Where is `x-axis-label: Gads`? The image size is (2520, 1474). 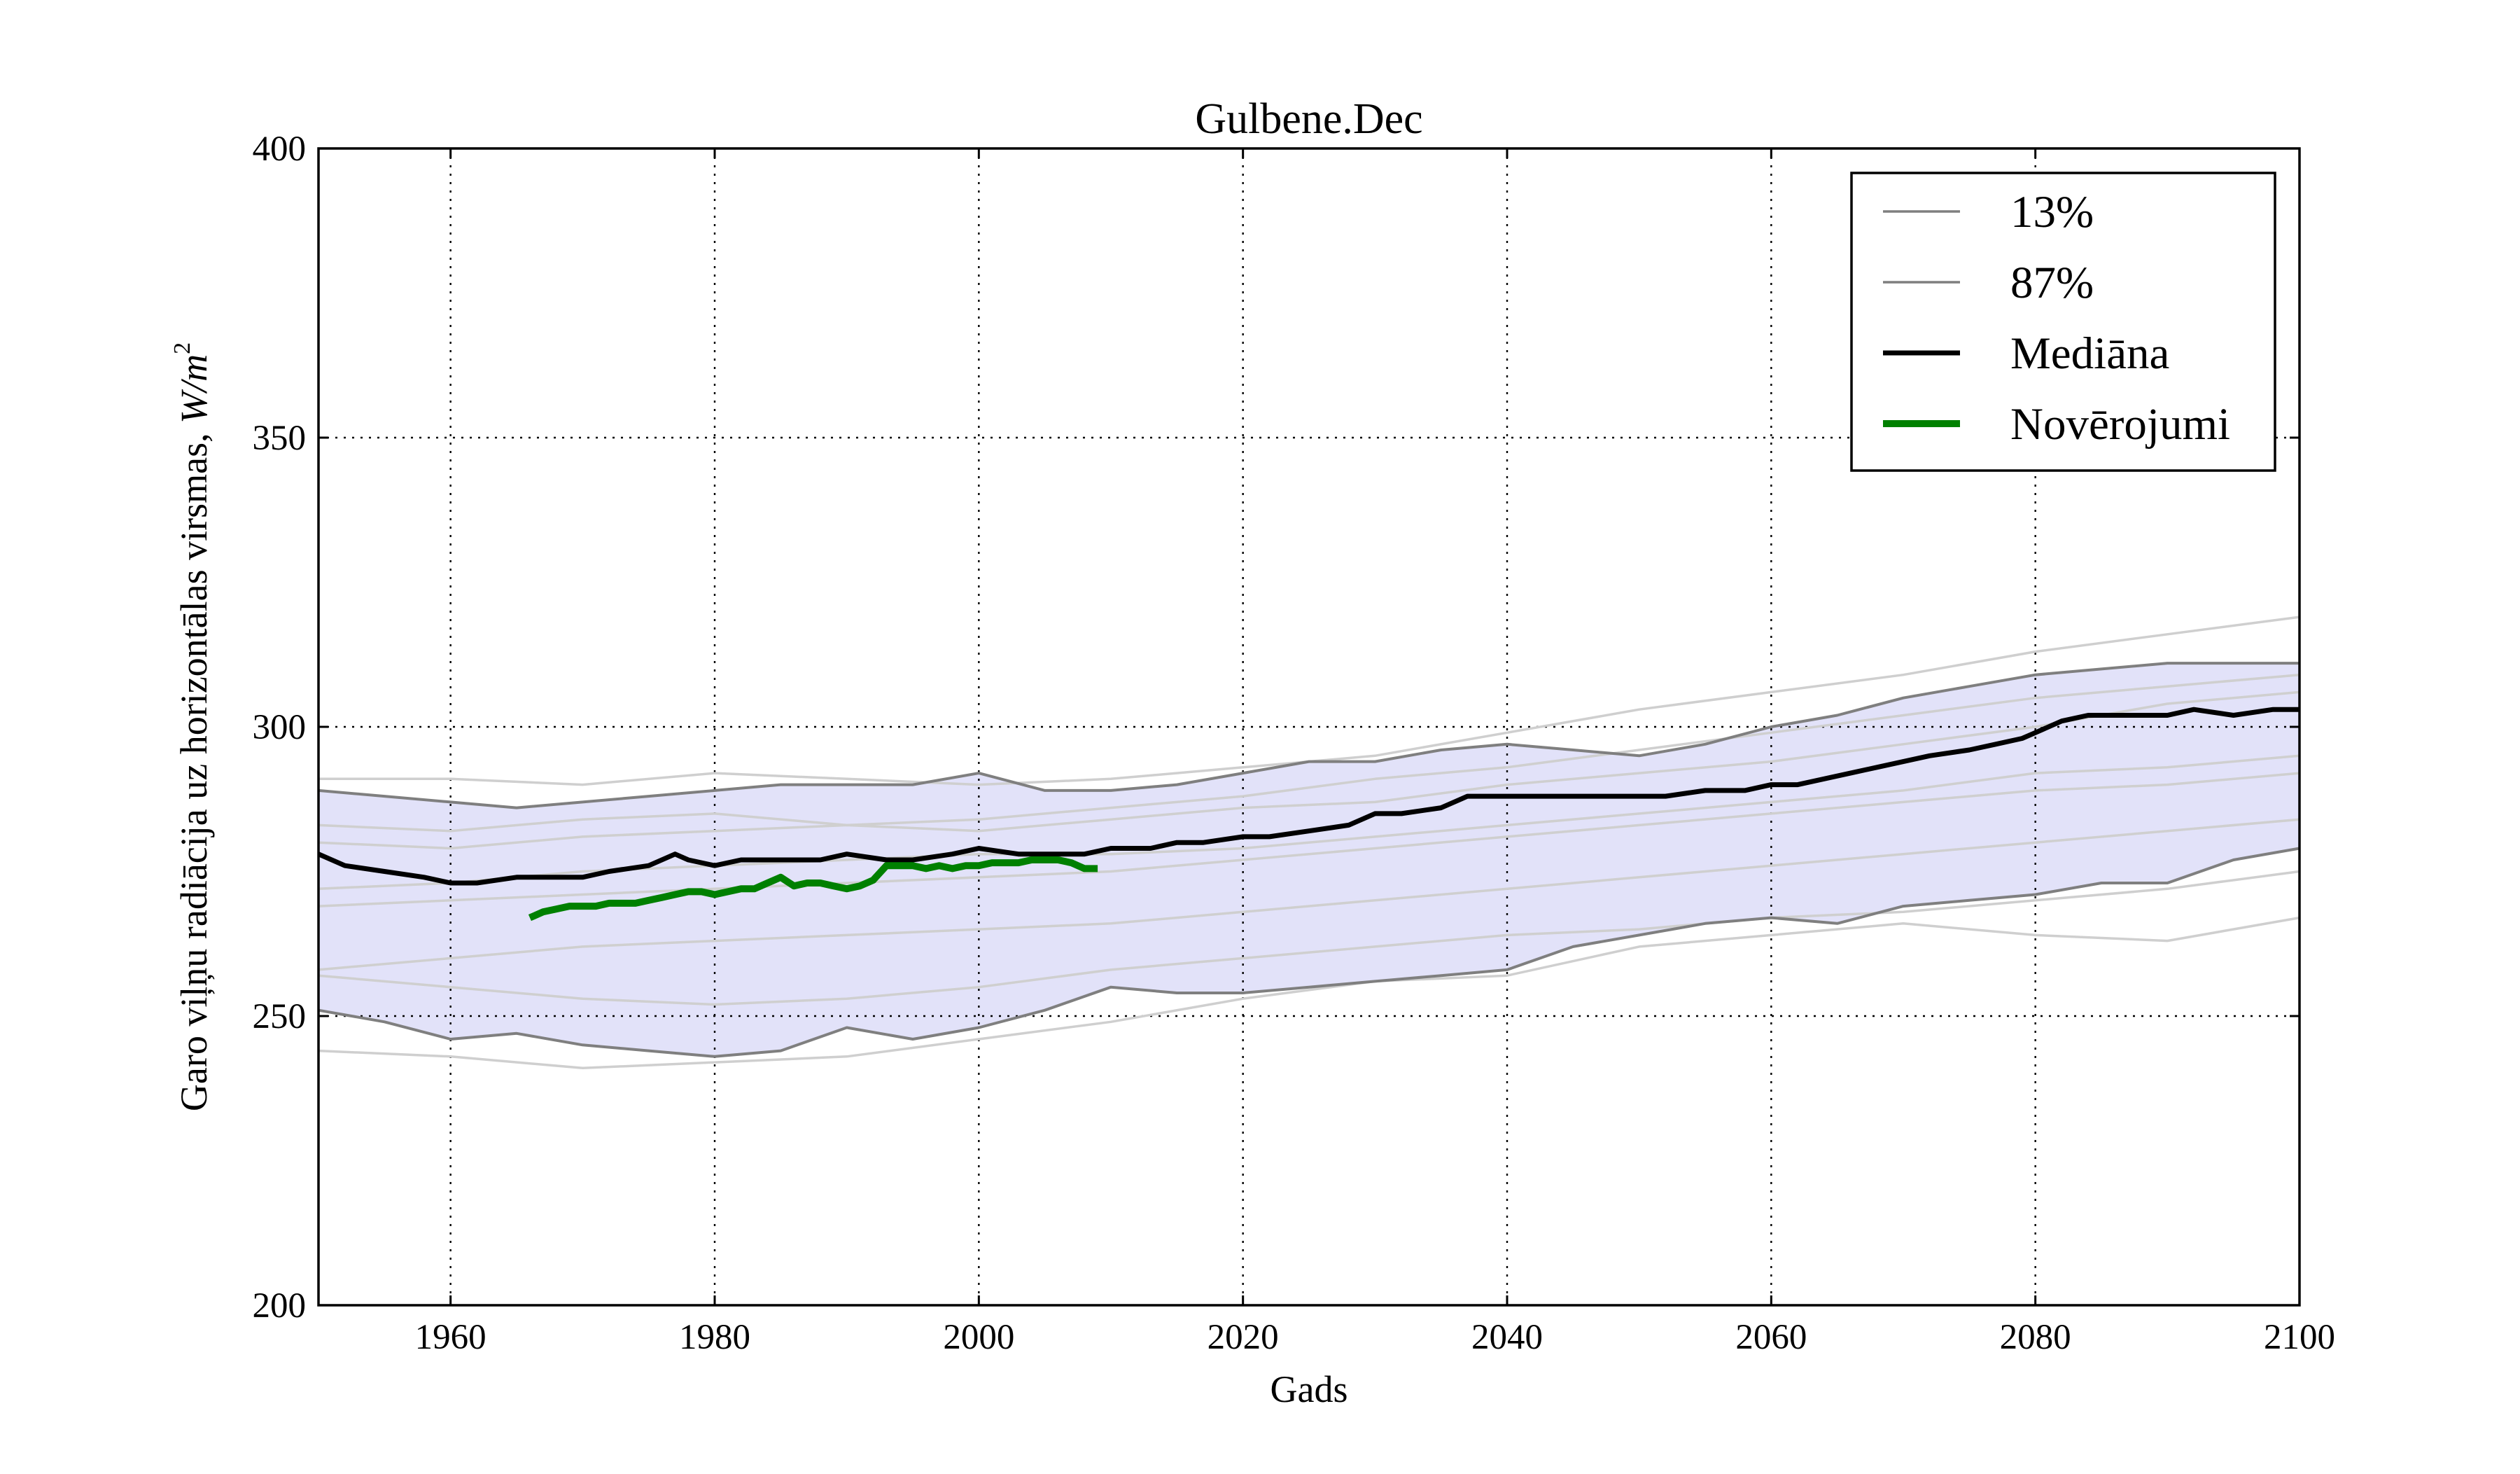
x-axis-label: Gads is located at coordinates (1309, 1389).